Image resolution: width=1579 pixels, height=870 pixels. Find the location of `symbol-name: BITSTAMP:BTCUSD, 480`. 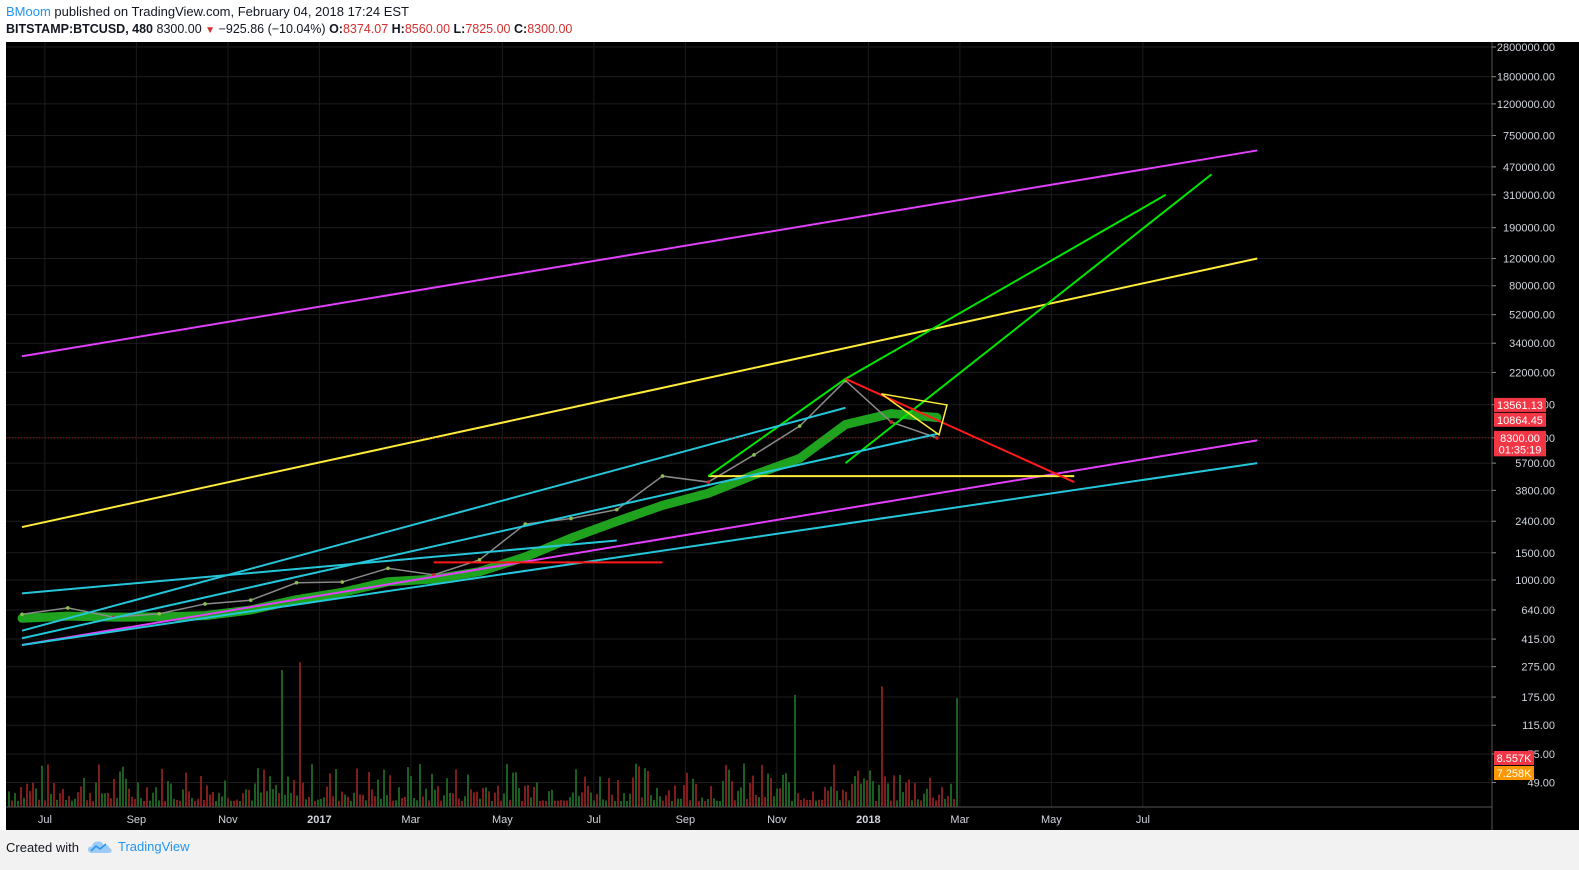

symbol-name: BITSTAMP:BTCUSD, 480 is located at coordinates (80, 29).